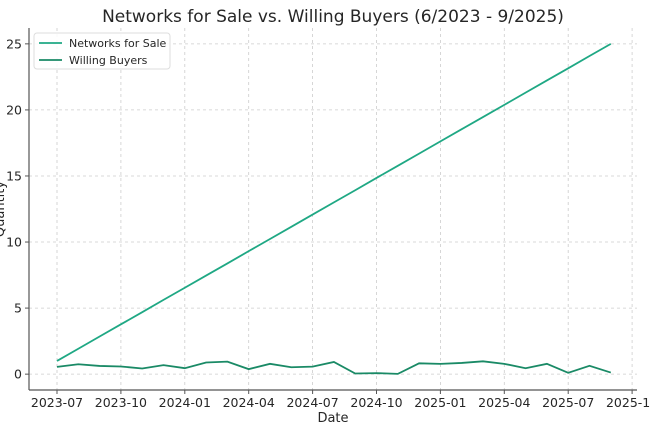  What do you see at coordinates (628, 402) in the screenshot?
I see `x-tick-label: 2025-10` at bounding box center [628, 402].